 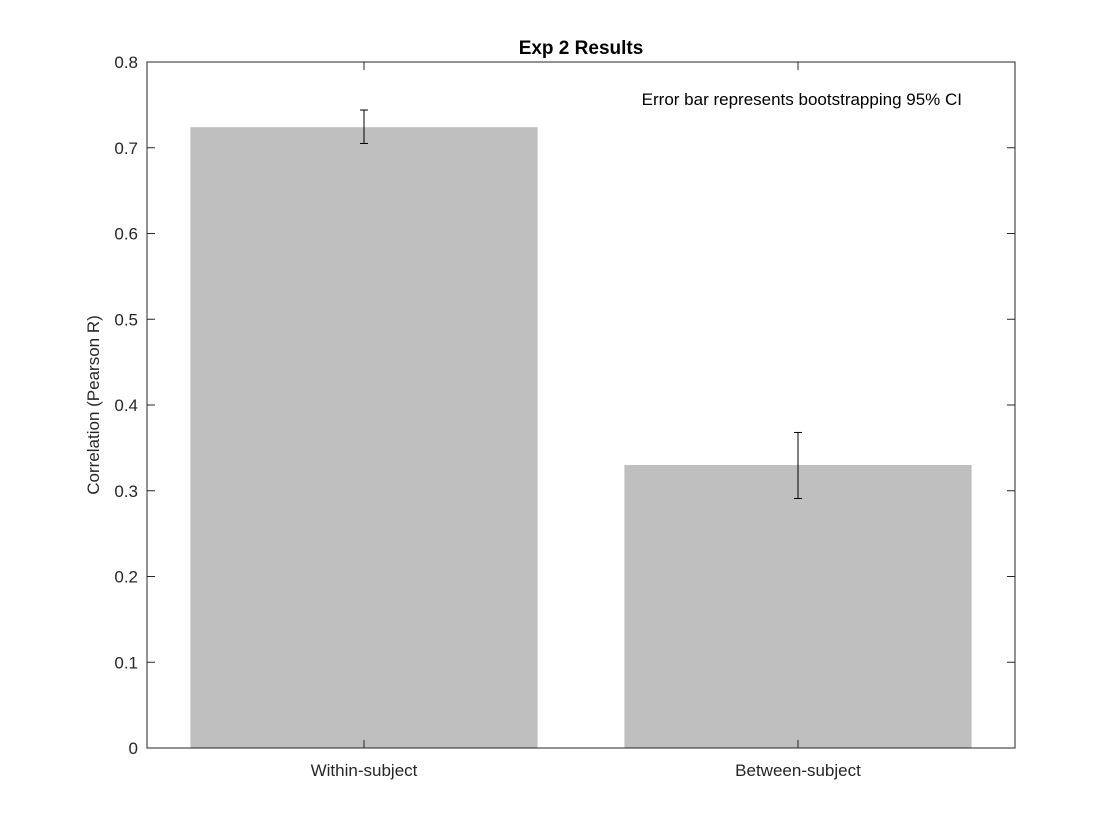 I want to click on y-tick-label: 0.5, so click(x=126, y=319).